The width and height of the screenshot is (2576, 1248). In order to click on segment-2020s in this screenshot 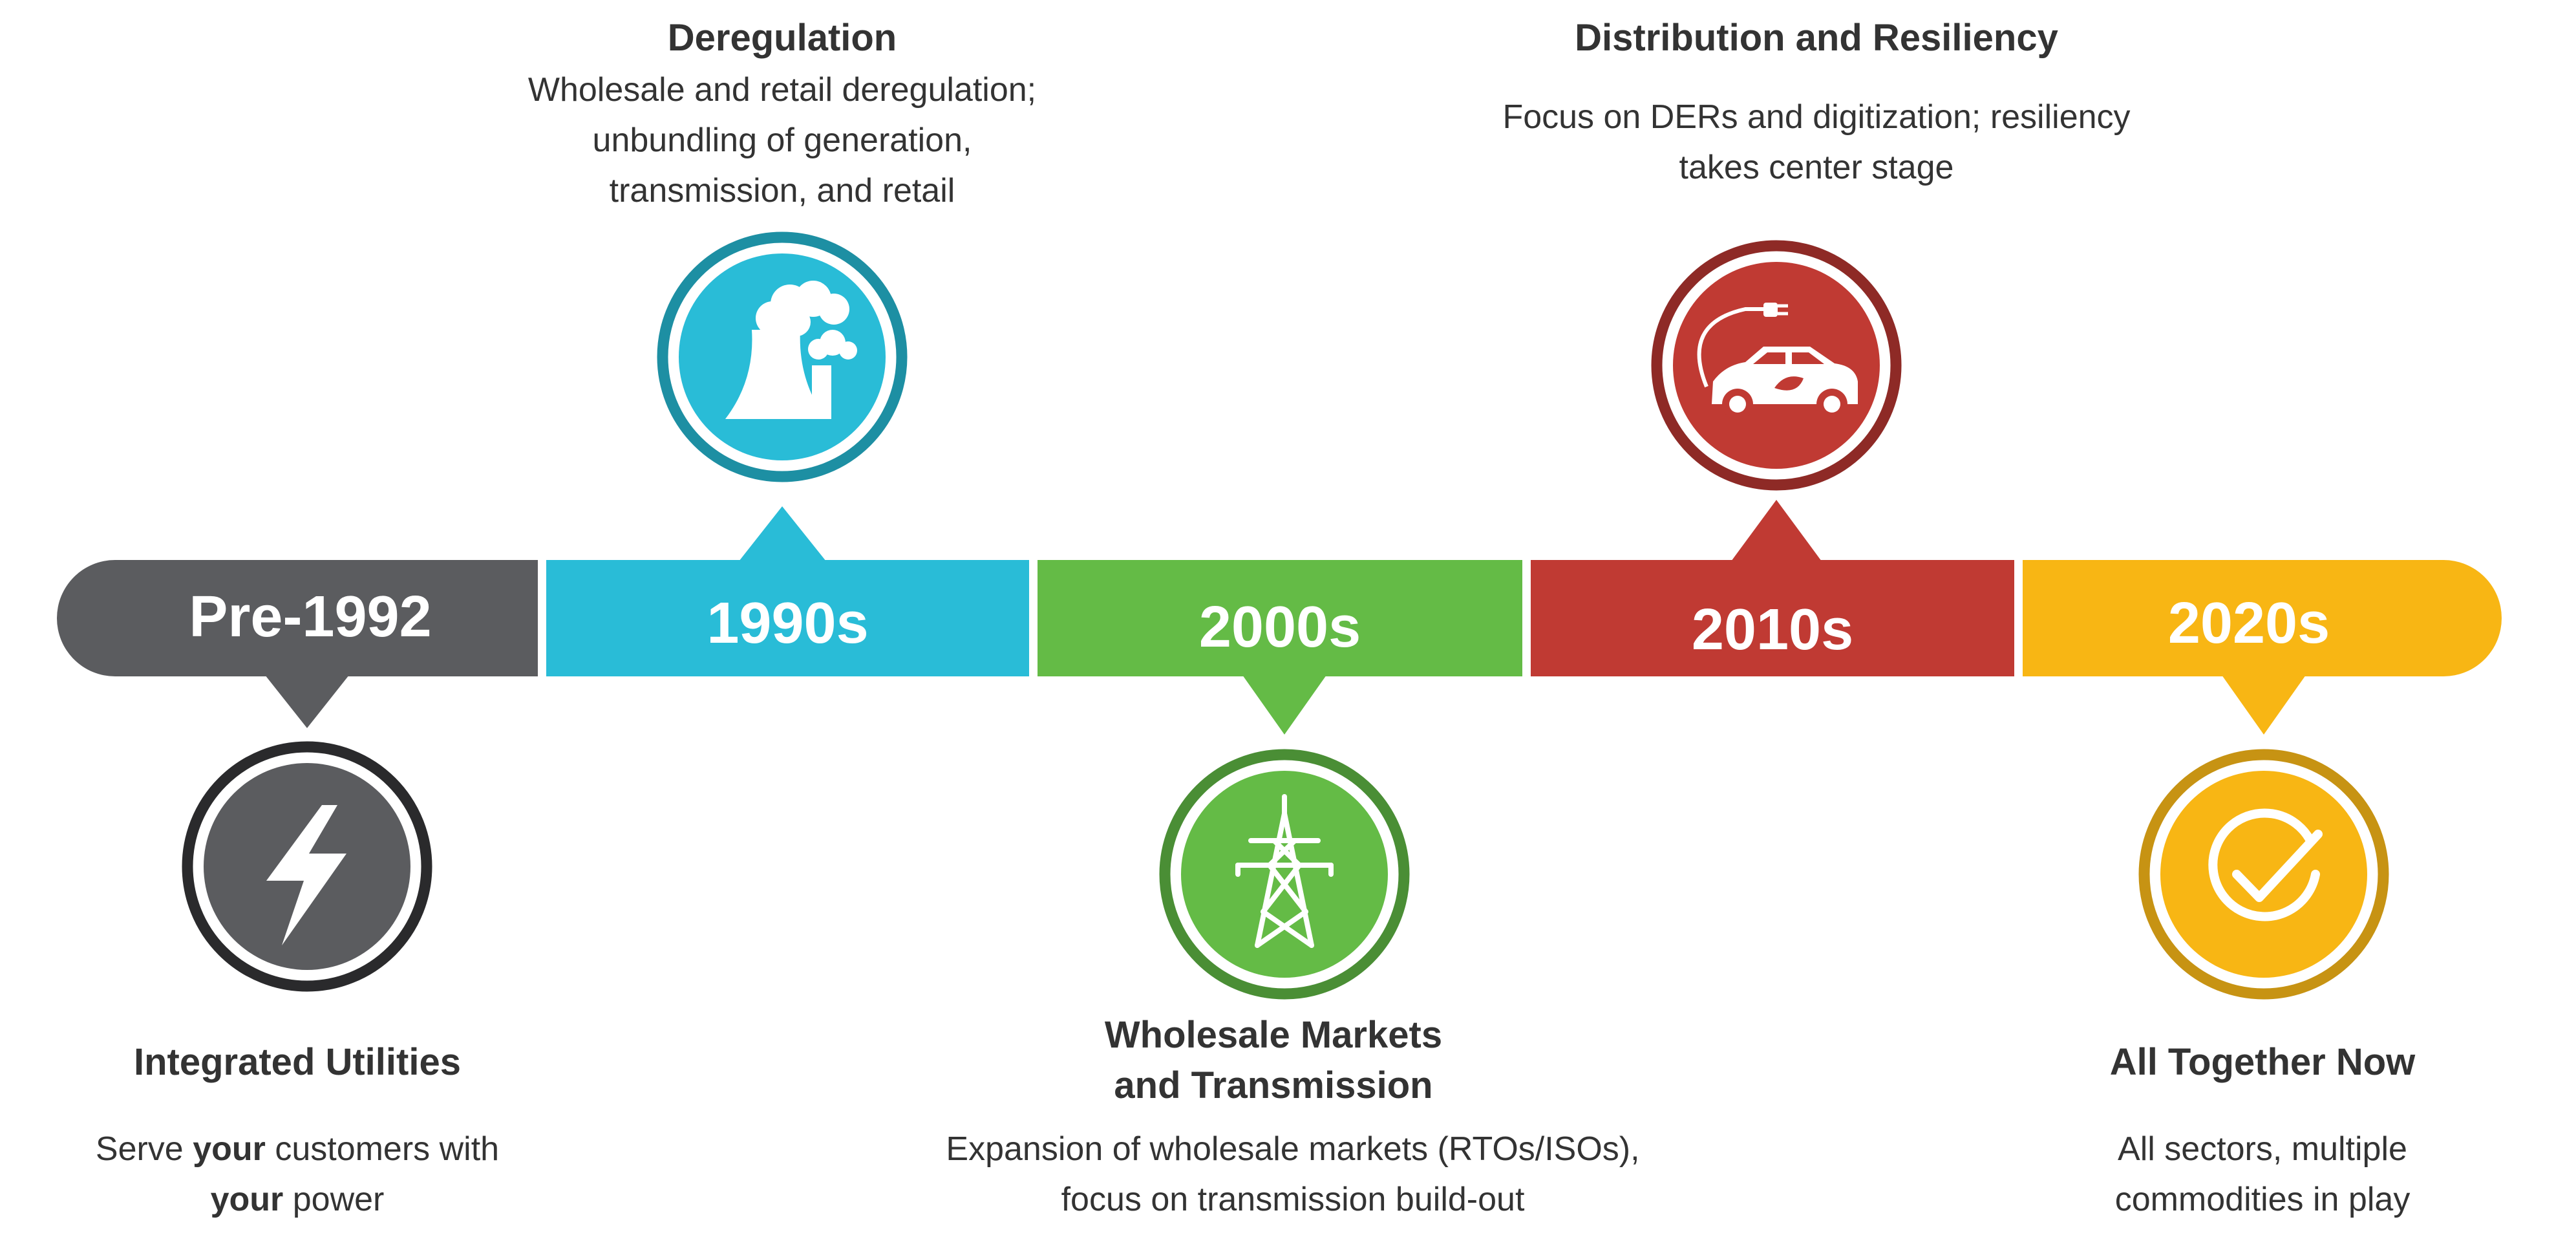, I will do `click(2262, 618)`.